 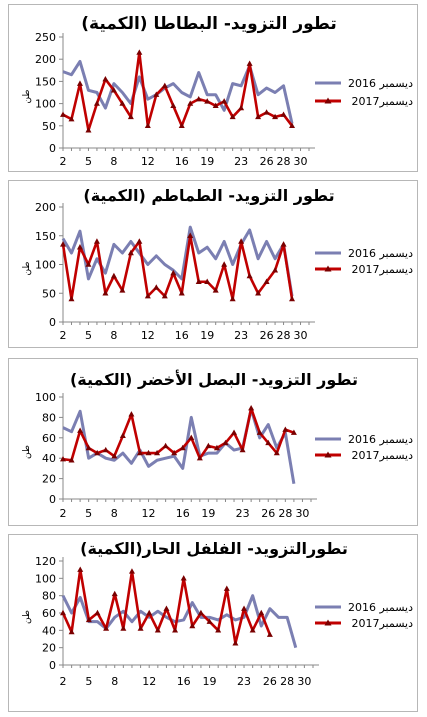 I want to click on chart-title: تطورالتزويد- الفلفل الحار(الكمية), so click(x=214, y=548).